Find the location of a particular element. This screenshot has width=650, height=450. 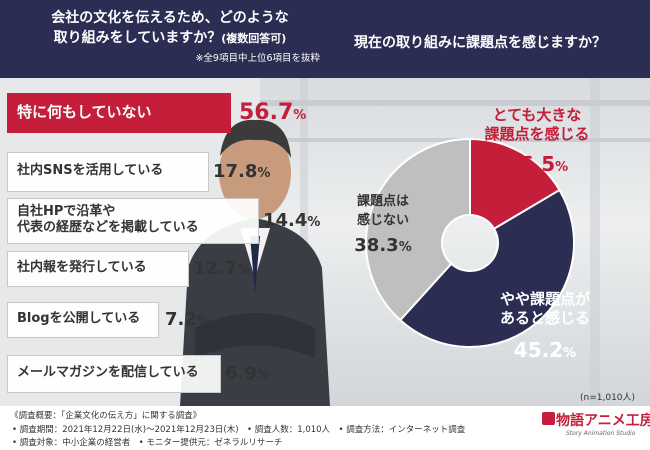

businessman-photo is located at coordinates (255, 262).